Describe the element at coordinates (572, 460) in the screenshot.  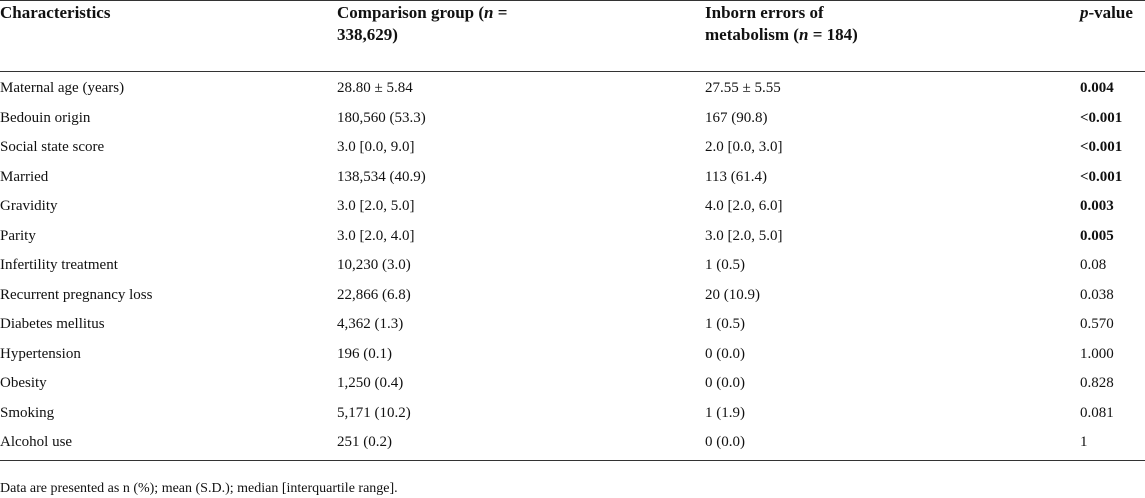
I see `bottom-rule` at that location.